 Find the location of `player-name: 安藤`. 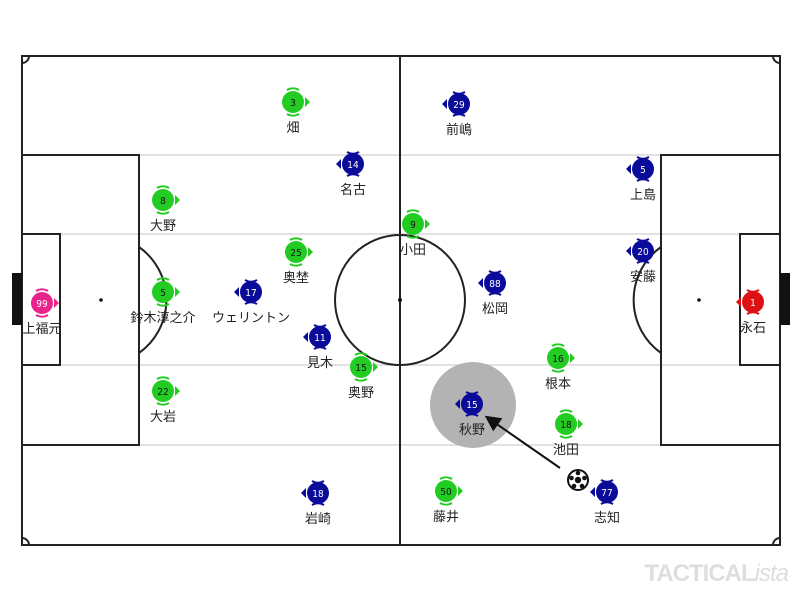

player-name: 安藤 is located at coordinates (643, 277).